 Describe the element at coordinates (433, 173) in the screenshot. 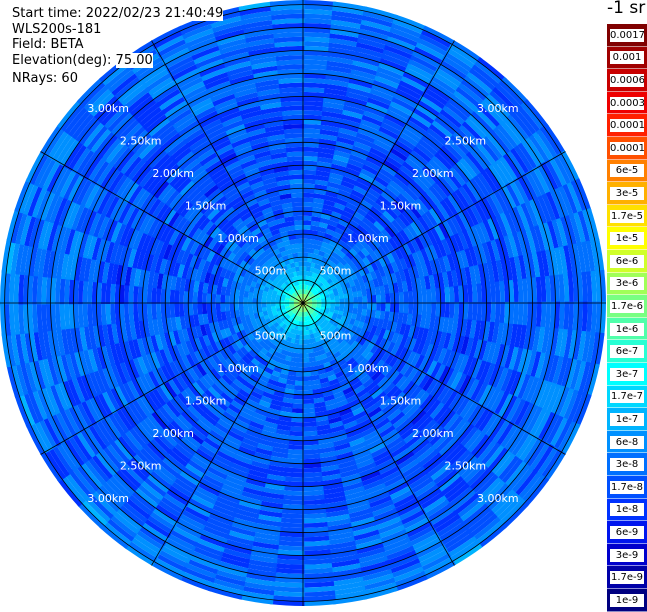

I see `range-ring-label: 2.00km` at that location.